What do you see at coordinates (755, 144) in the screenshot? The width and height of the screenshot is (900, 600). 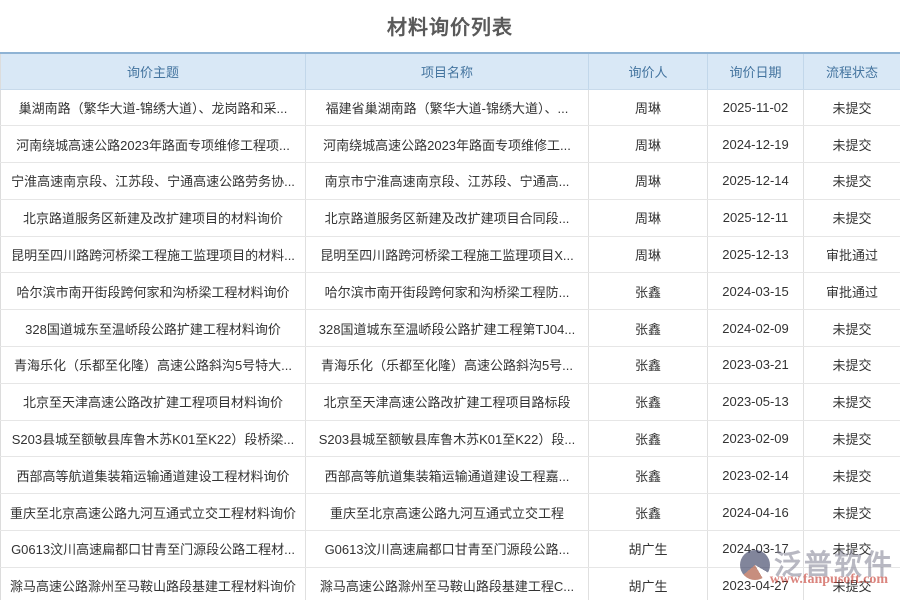 I see `inquiry-date: 2024-12-19` at bounding box center [755, 144].